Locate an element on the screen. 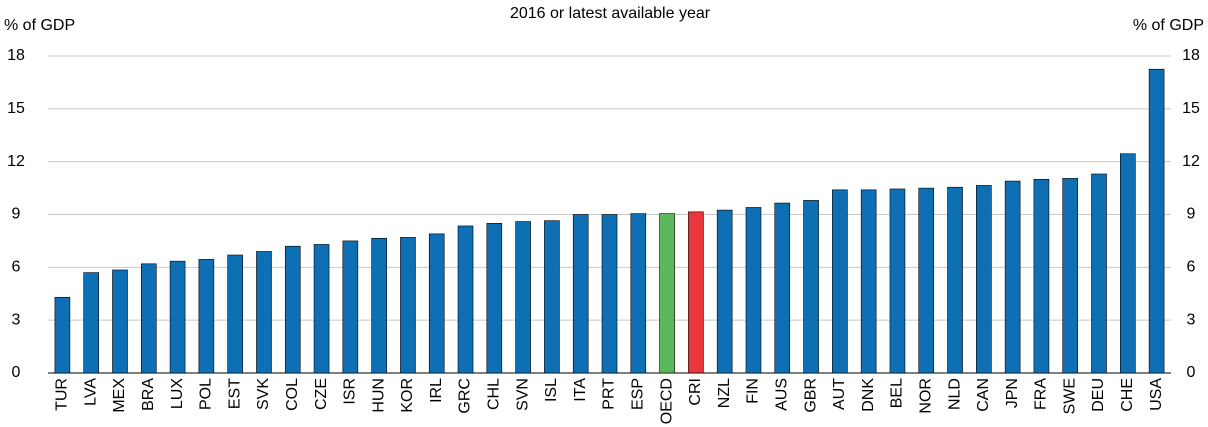  x-tick-label: NZL is located at coordinates (724, 393).